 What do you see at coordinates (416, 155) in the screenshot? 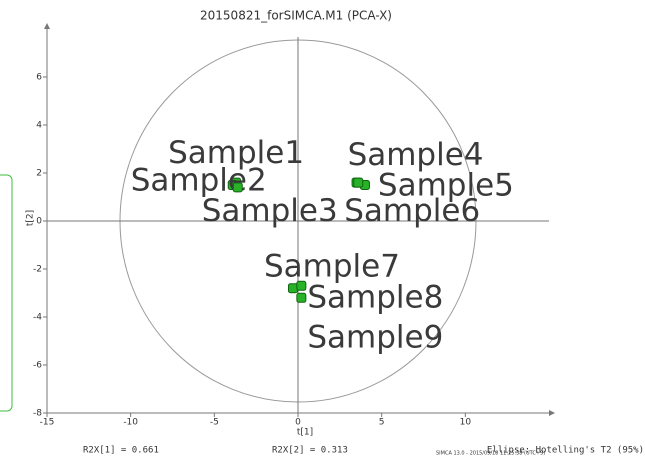
I see `point-label: Sample4` at bounding box center [416, 155].